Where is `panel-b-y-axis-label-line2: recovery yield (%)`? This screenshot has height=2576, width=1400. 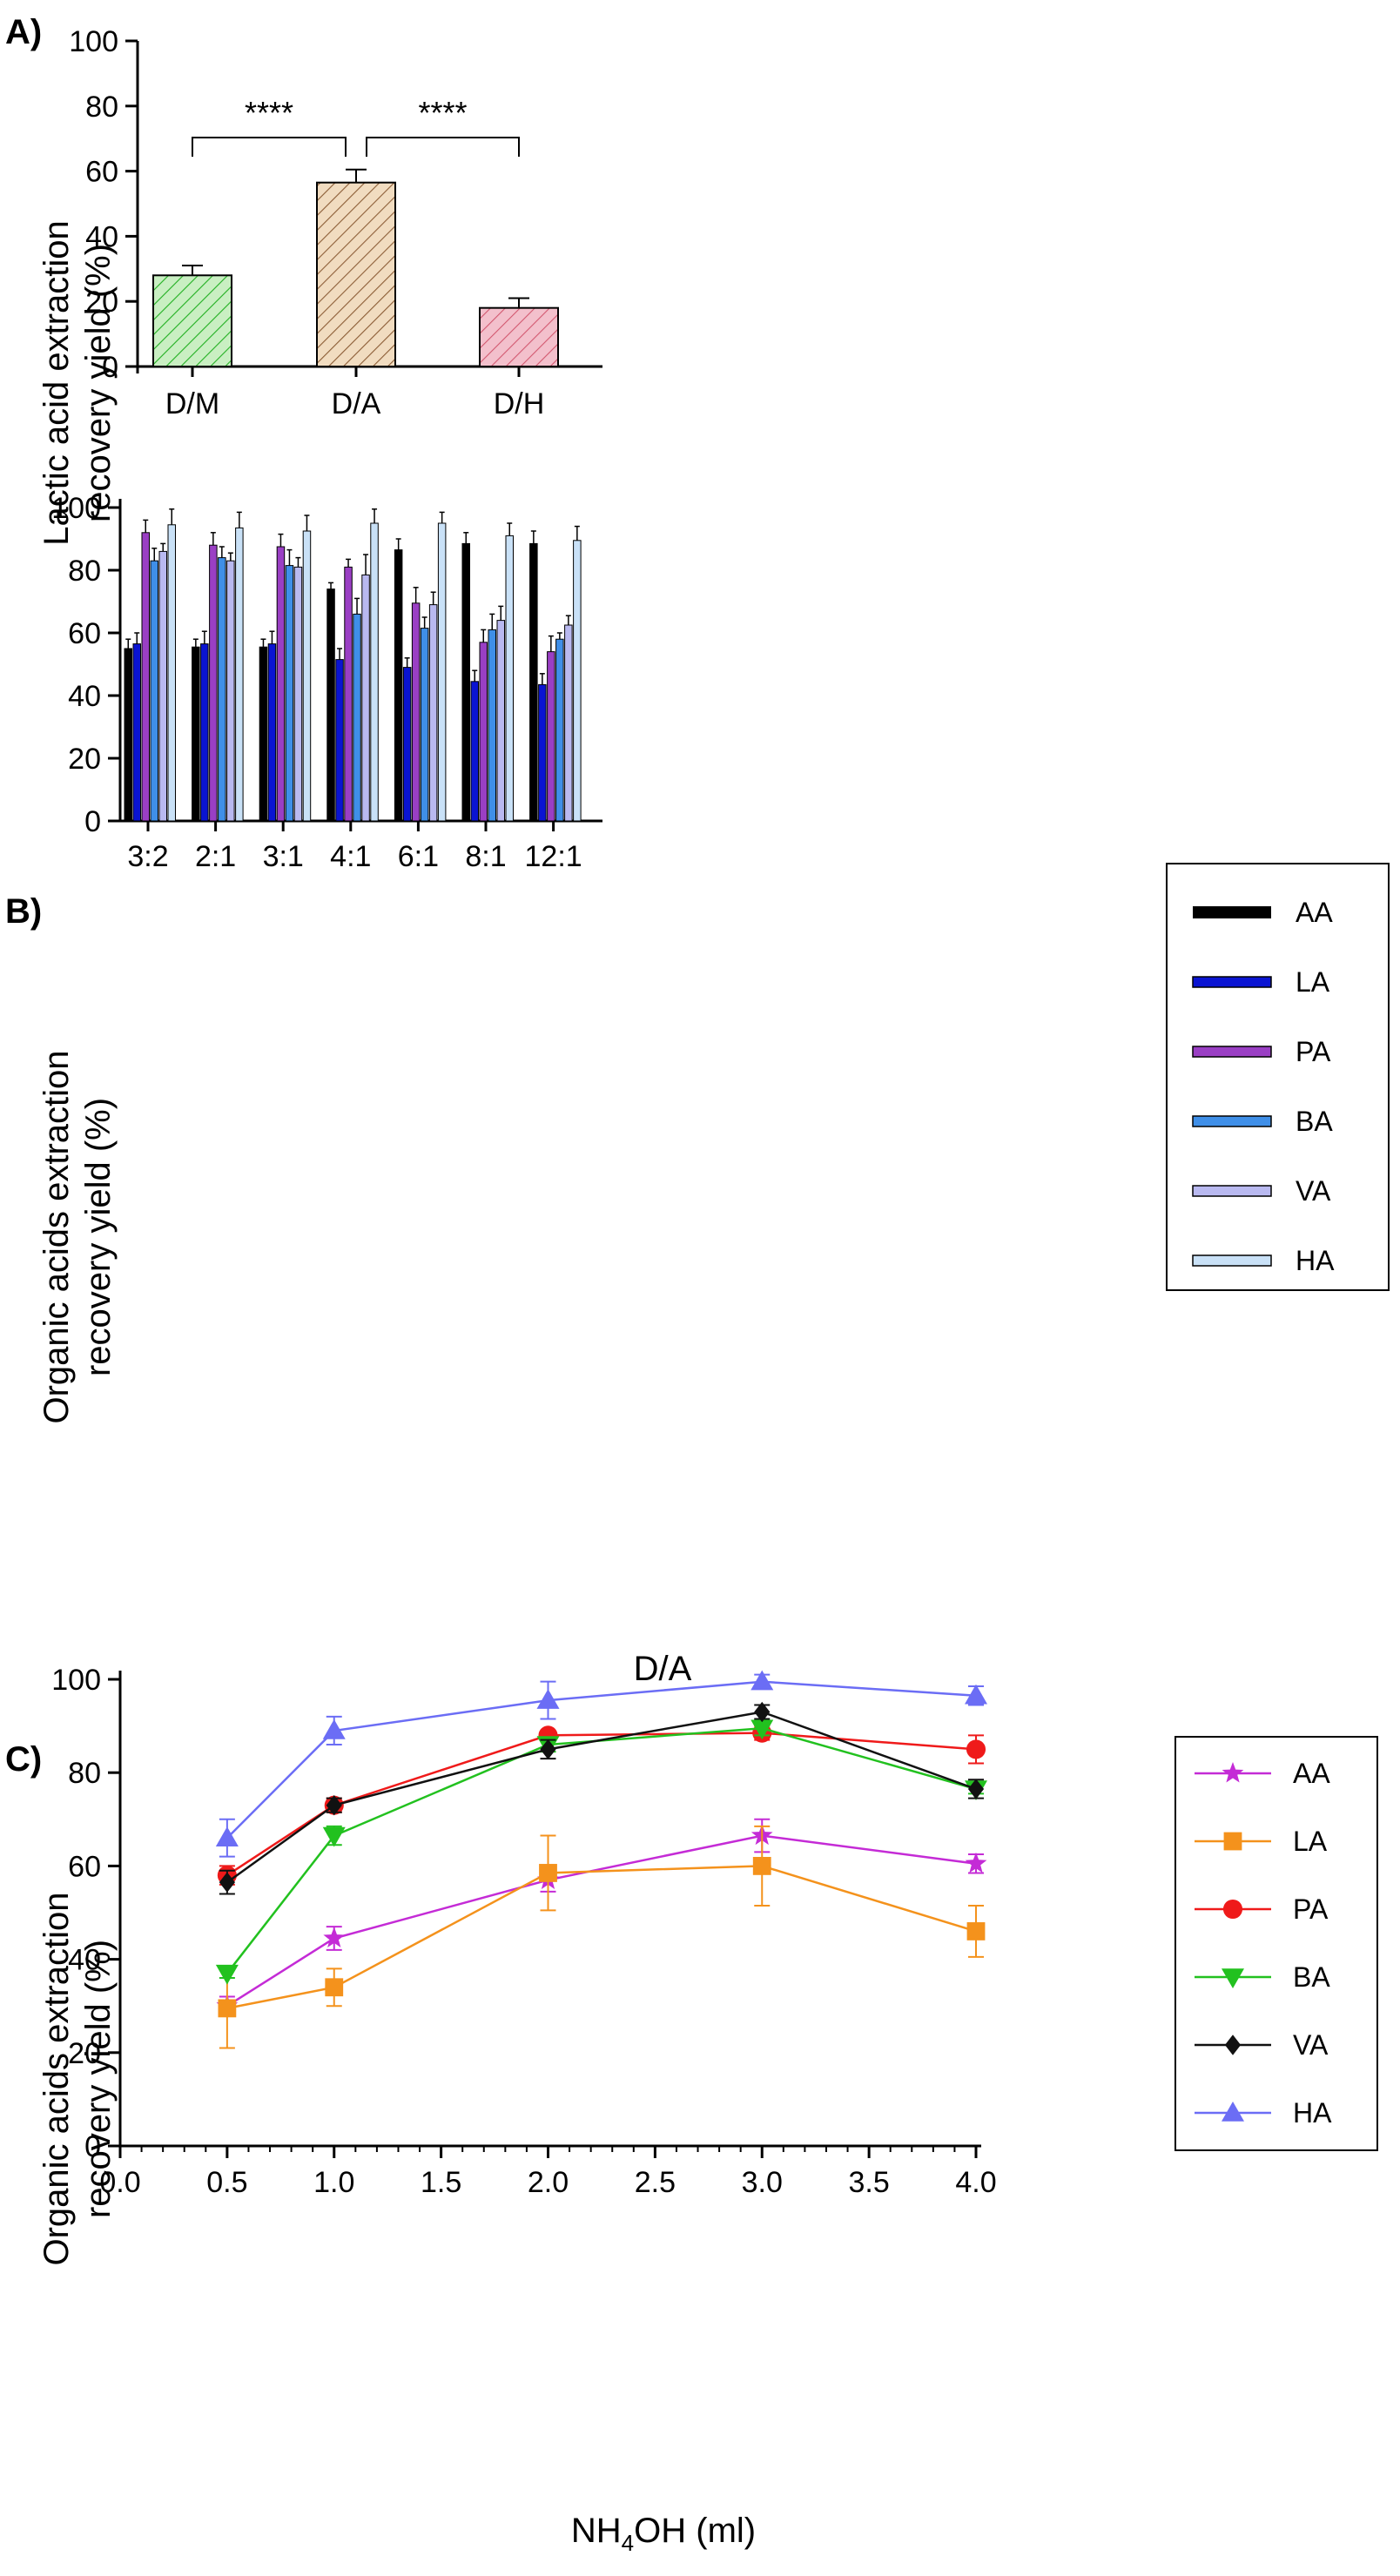 panel-b-y-axis-label-line2: recovery yield (%) is located at coordinates (98, 1237).